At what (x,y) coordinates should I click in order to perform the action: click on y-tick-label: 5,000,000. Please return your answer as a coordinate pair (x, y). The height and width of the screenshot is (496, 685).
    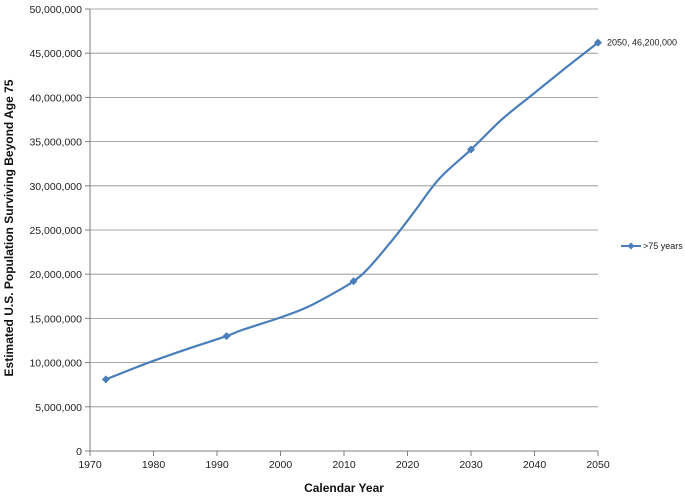
    Looking at the image, I should click on (58, 408).